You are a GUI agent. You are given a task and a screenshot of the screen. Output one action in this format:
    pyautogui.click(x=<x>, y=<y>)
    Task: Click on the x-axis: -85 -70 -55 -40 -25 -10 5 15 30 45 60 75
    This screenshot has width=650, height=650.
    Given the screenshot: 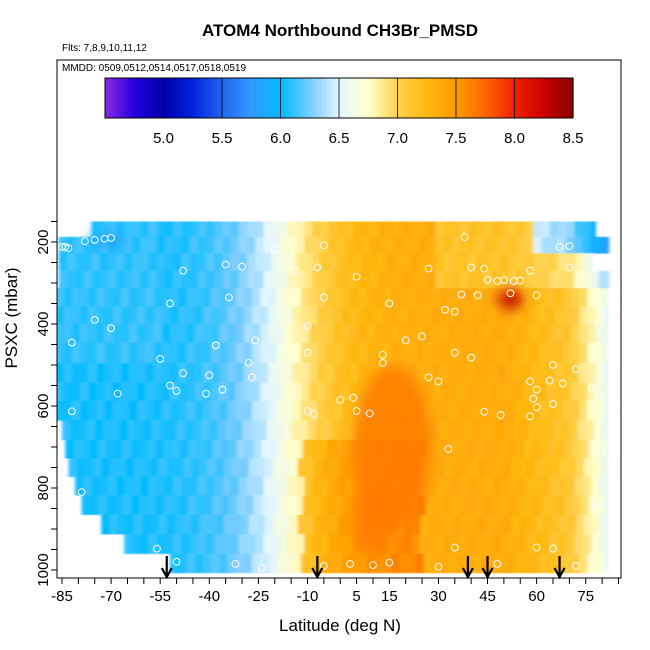 What is the action you would take?
    pyautogui.click(x=335, y=591)
    